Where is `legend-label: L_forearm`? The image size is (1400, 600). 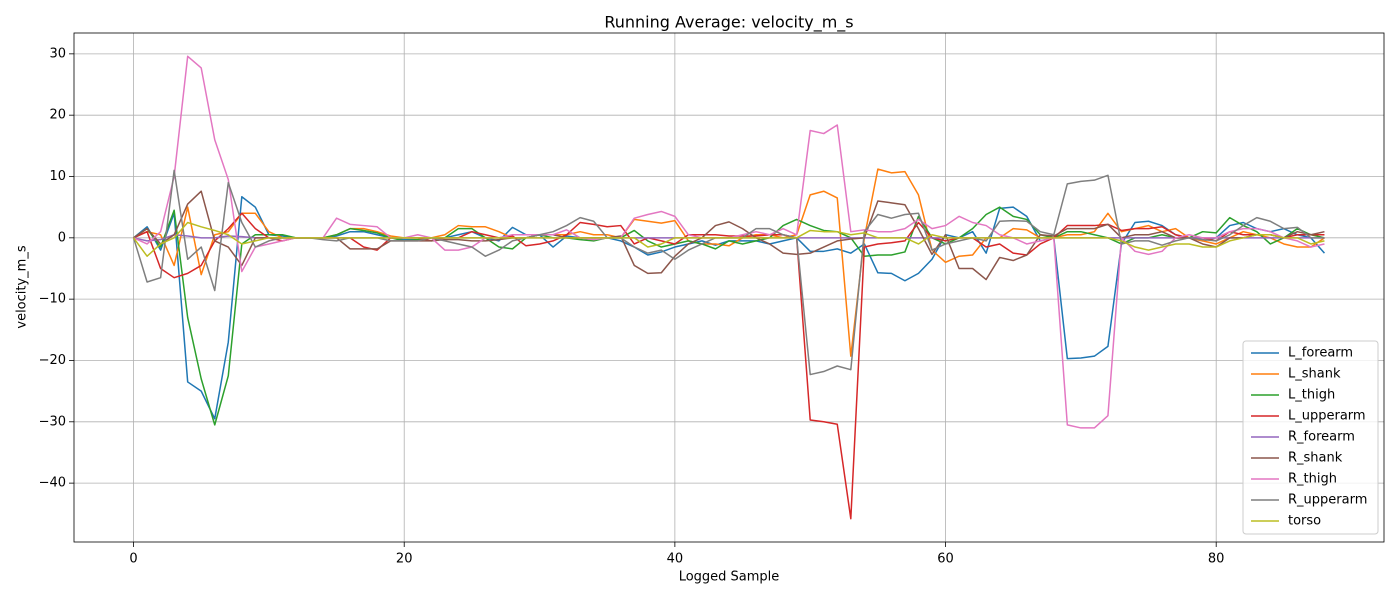 legend-label: L_forearm is located at coordinates (1320, 353).